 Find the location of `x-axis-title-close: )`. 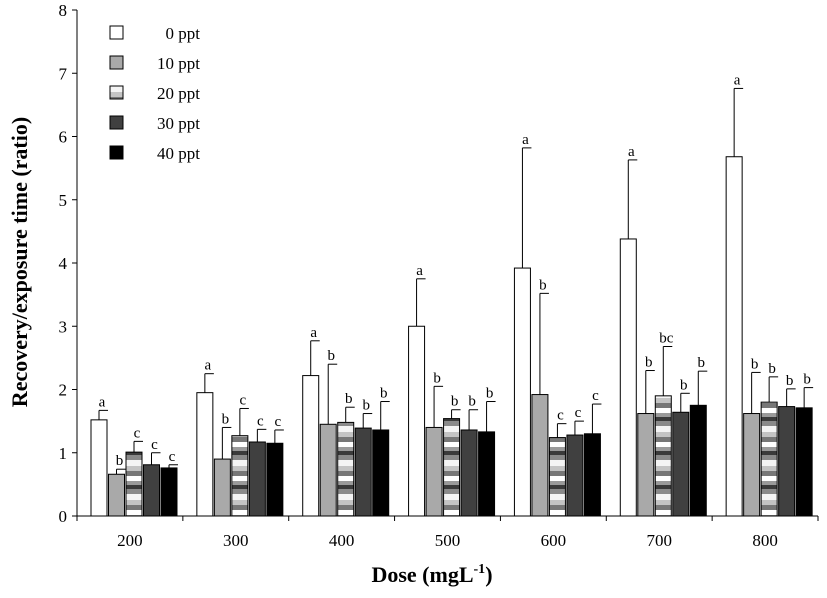

x-axis-title-close: ) is located at coordinates (488, 574).